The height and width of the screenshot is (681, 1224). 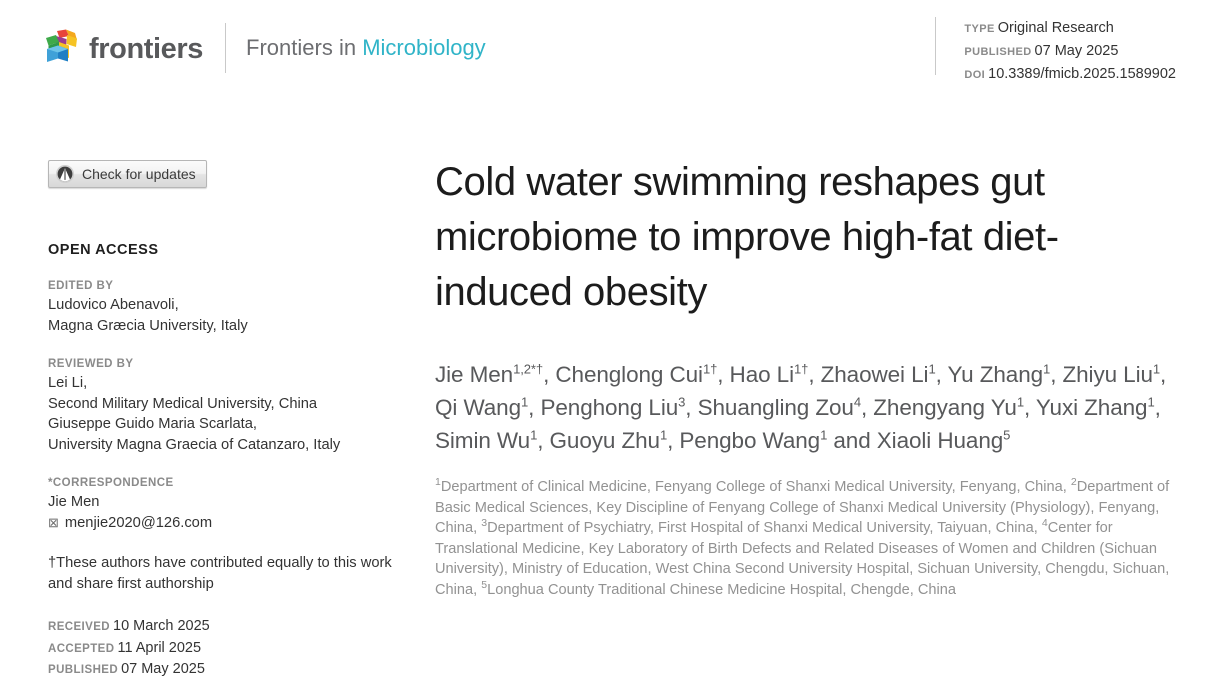 I want to click on editor-name: Ludovico Abenavoli,, so click(x=113, y=305).